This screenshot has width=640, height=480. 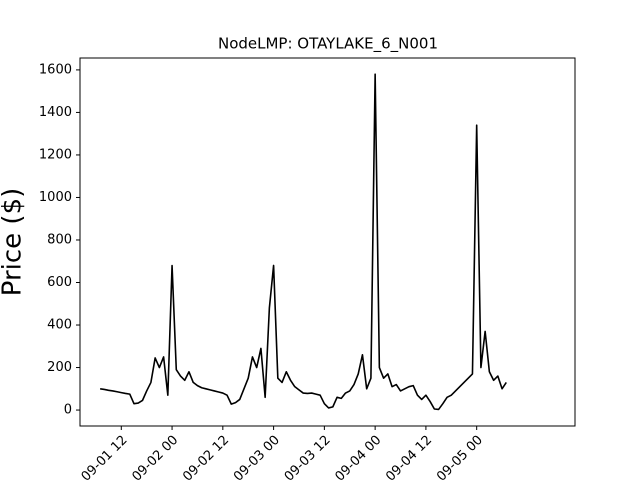 What do you see at coordinates (55, 154) in the screenshot?
I see `y-tick-label: 1200` at bounding box center [55, 154].